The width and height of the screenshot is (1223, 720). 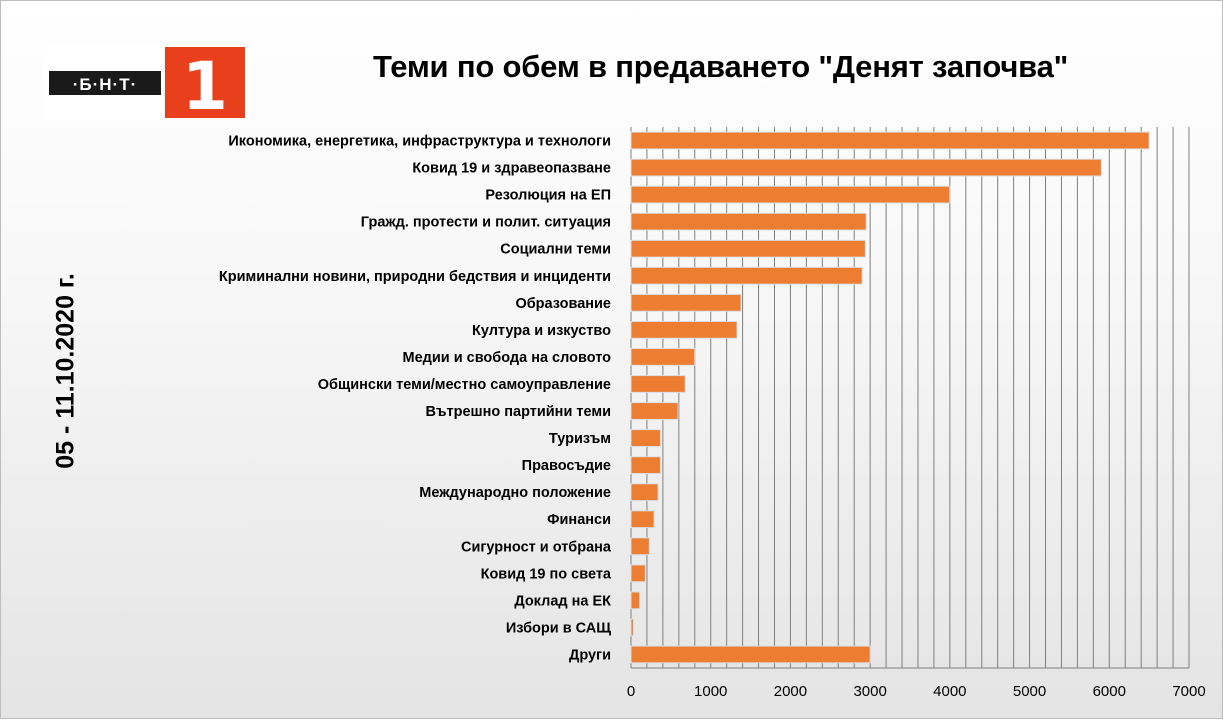 What do you see at coordinates (1029, 691) in the screenshot?
I see `x-tick-label: 5000` at bounding box center [1029, 691].